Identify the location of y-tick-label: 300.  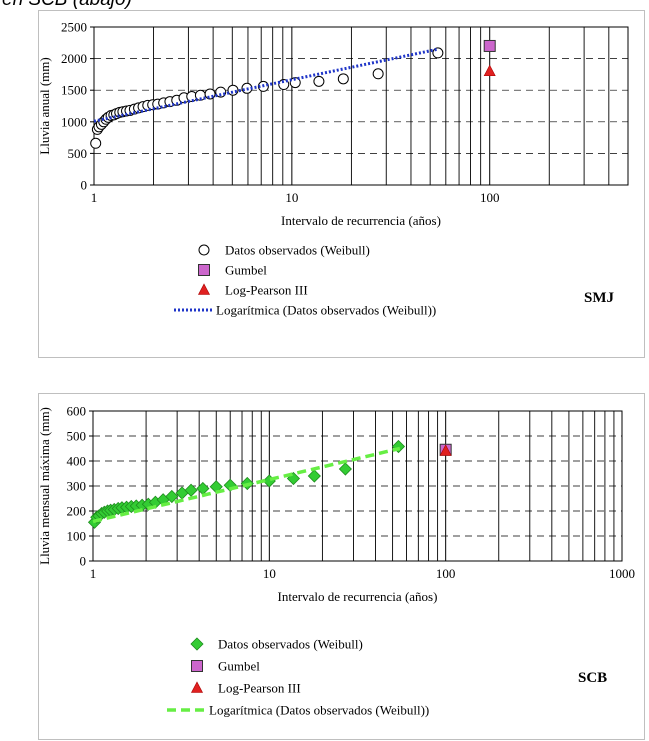
(77, 486).